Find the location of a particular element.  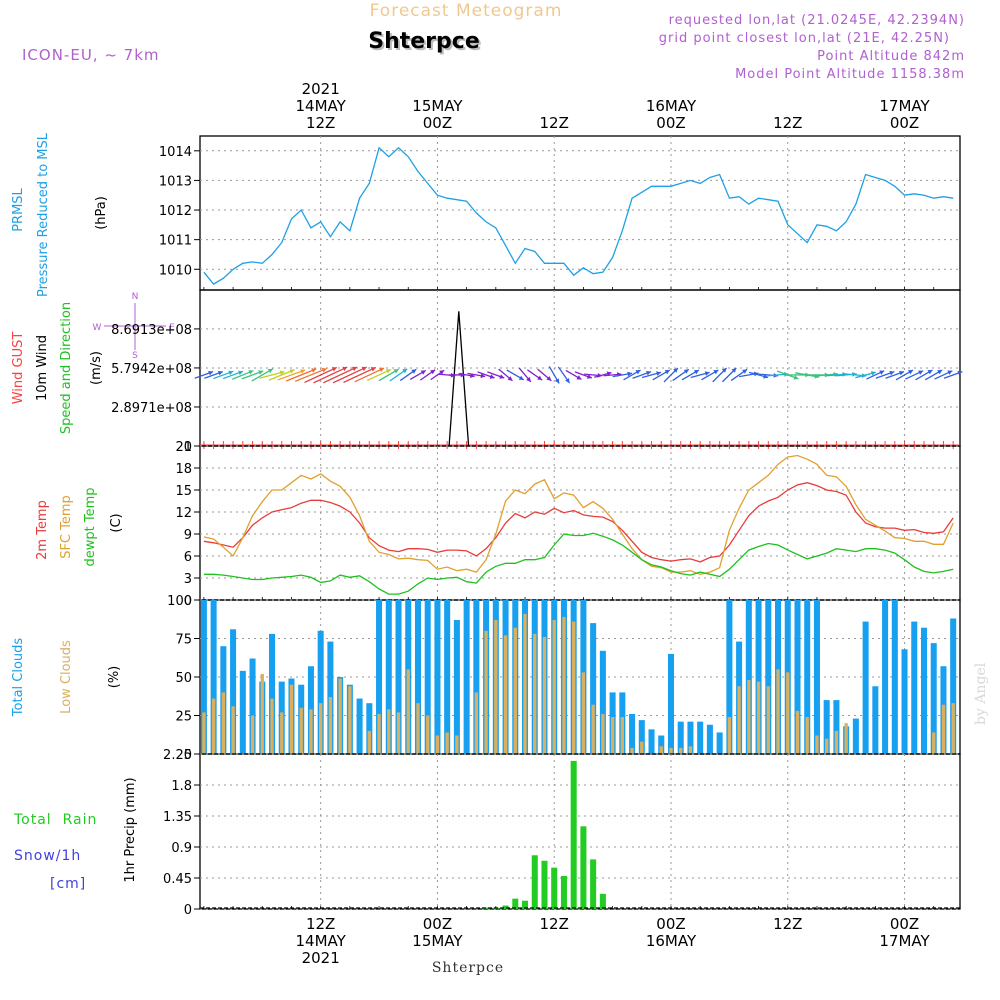

pressure-ytick-label: 1011 is located at coordinates (175, 241).